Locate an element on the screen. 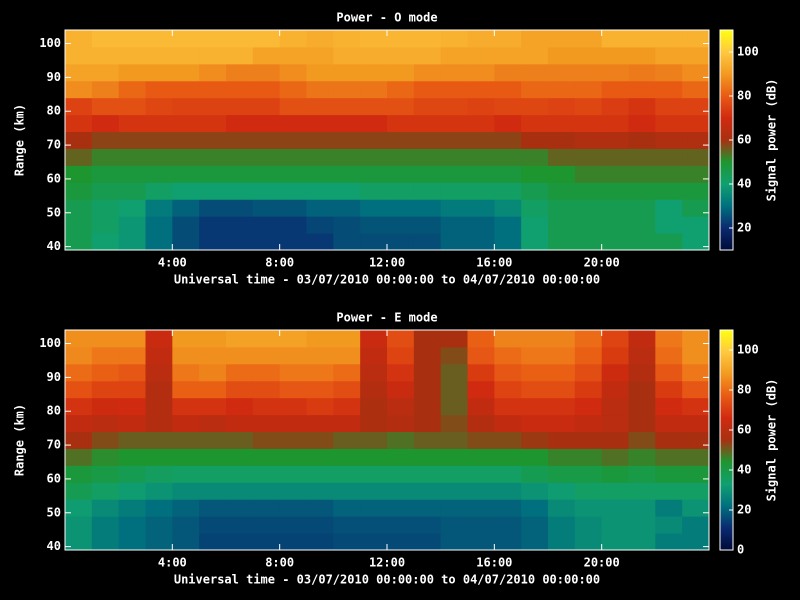  chart-title: Power - E mode is located at coordinates (386, 318).